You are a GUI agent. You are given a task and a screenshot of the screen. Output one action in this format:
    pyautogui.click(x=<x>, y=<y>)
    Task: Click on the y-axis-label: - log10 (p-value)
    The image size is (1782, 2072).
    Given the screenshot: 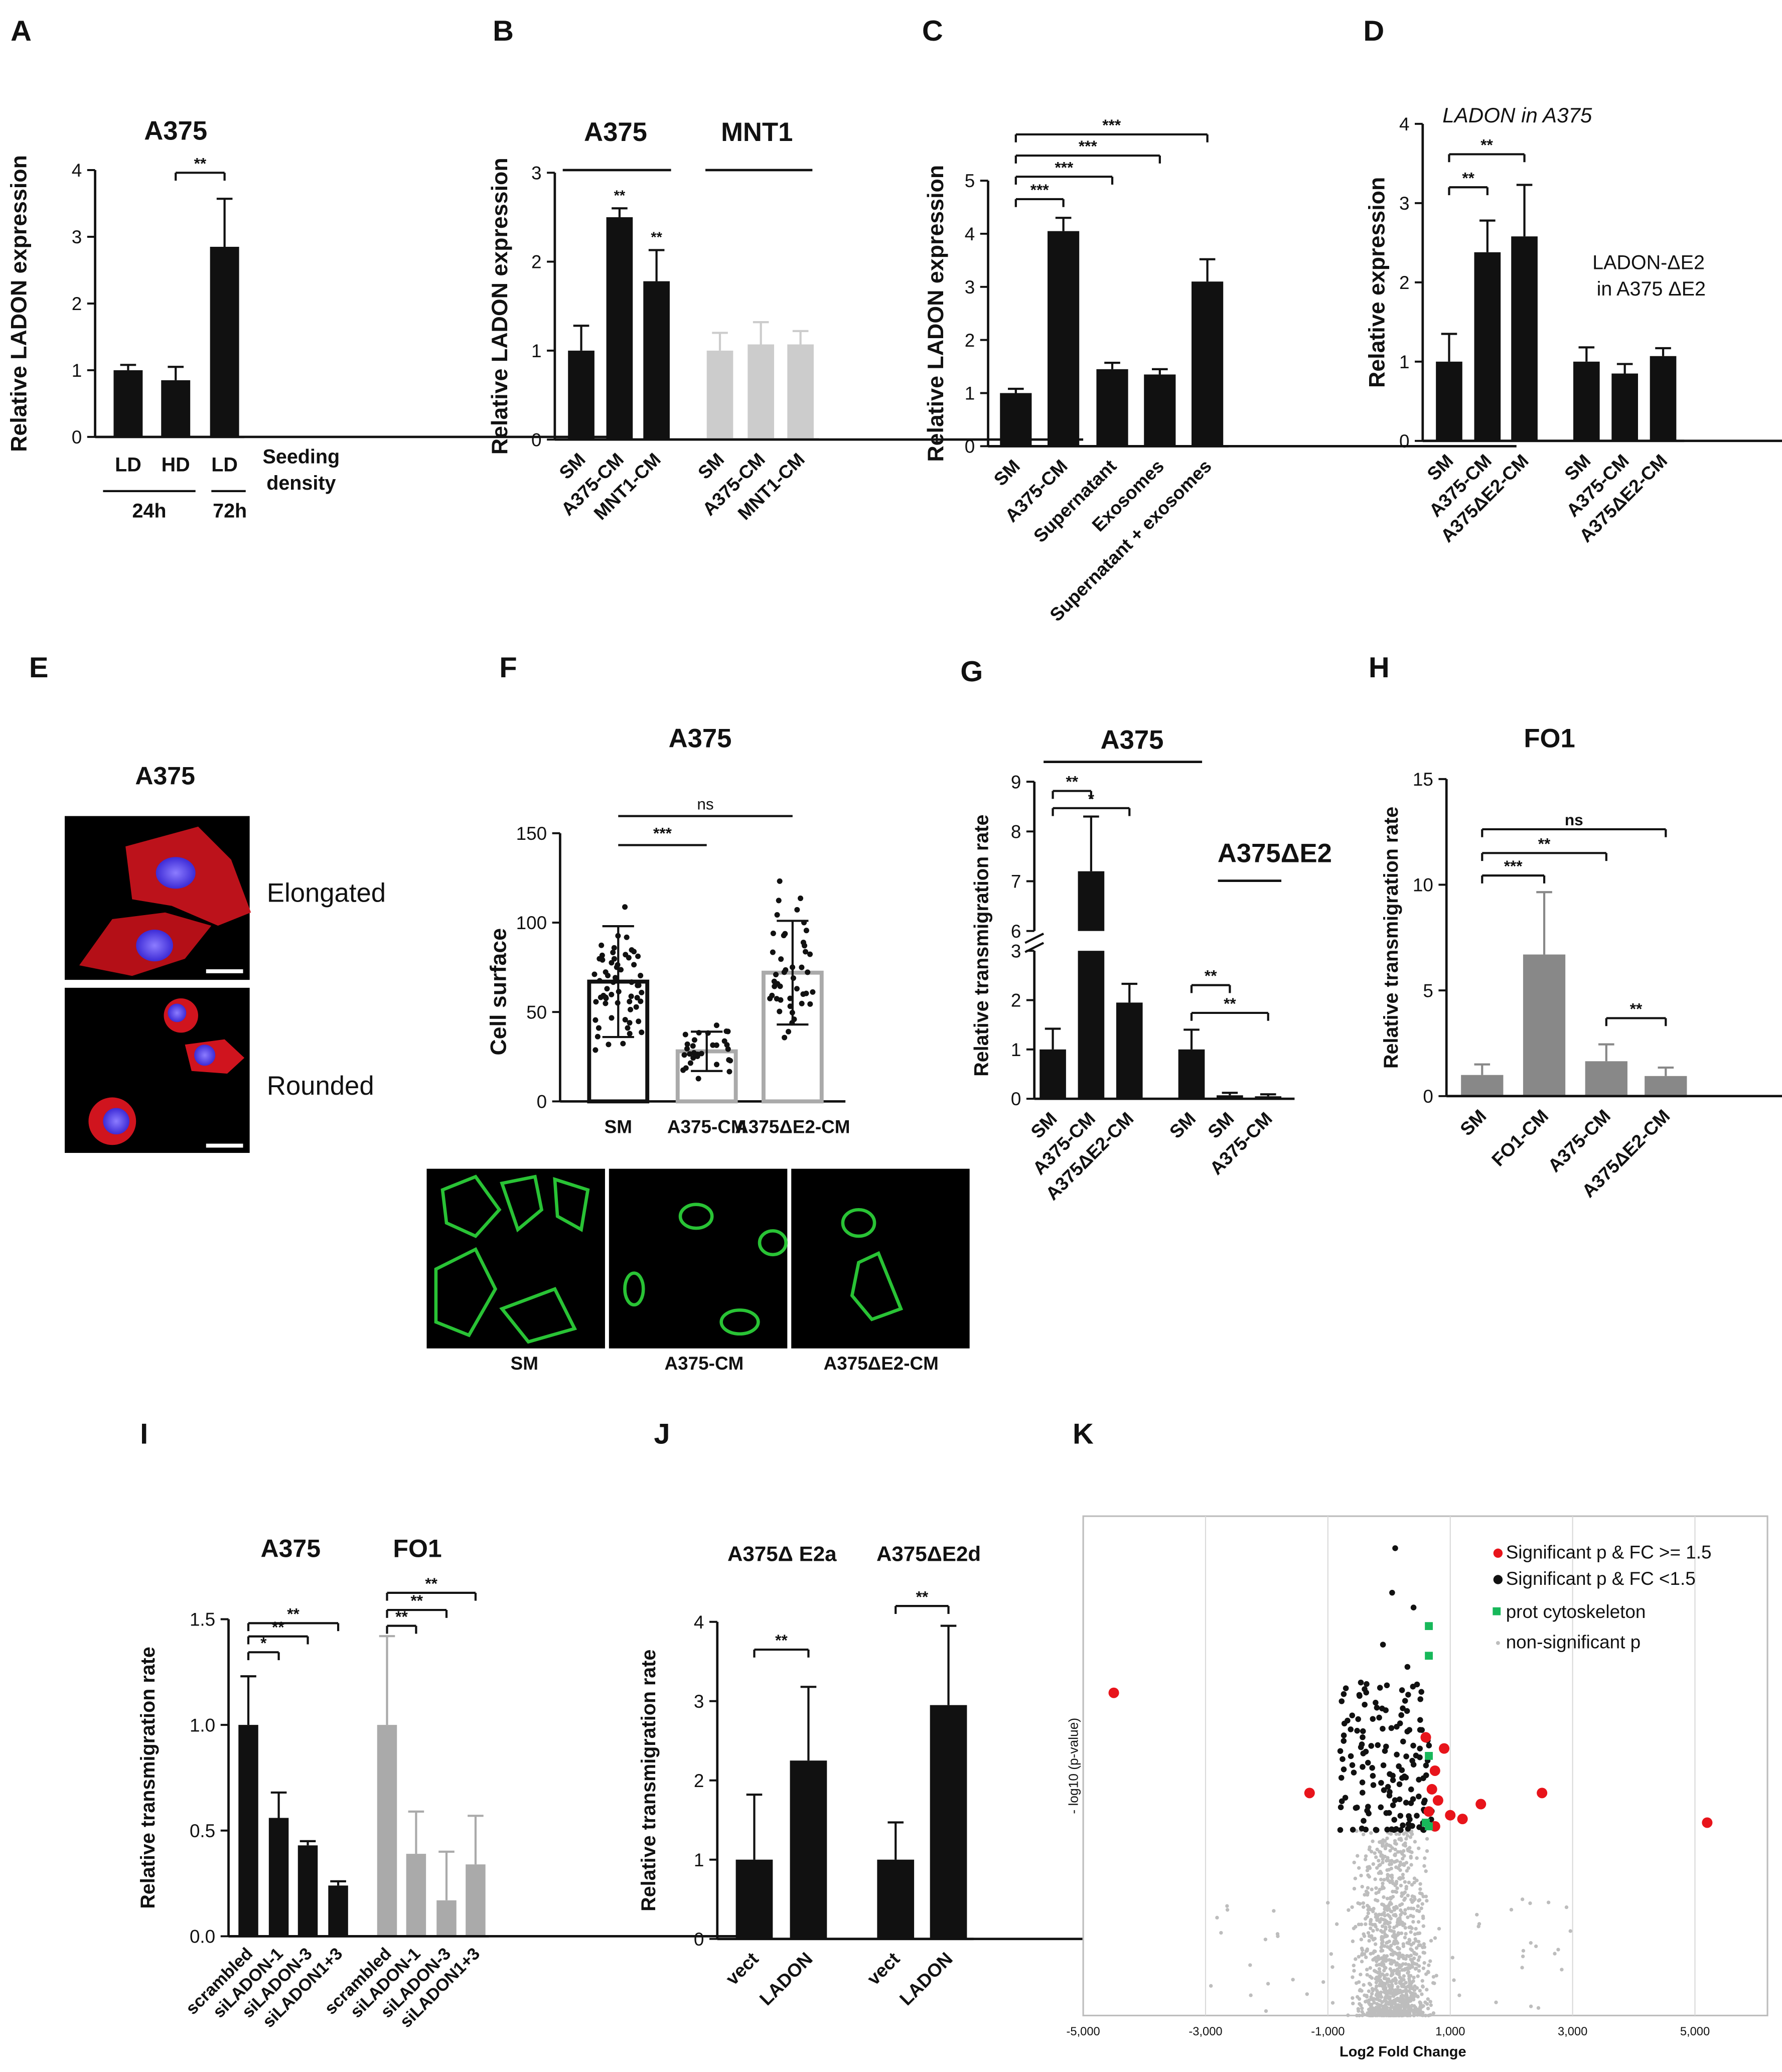 What is the action you would take?
    pyautogui.click(x=1073, y=1766)
    